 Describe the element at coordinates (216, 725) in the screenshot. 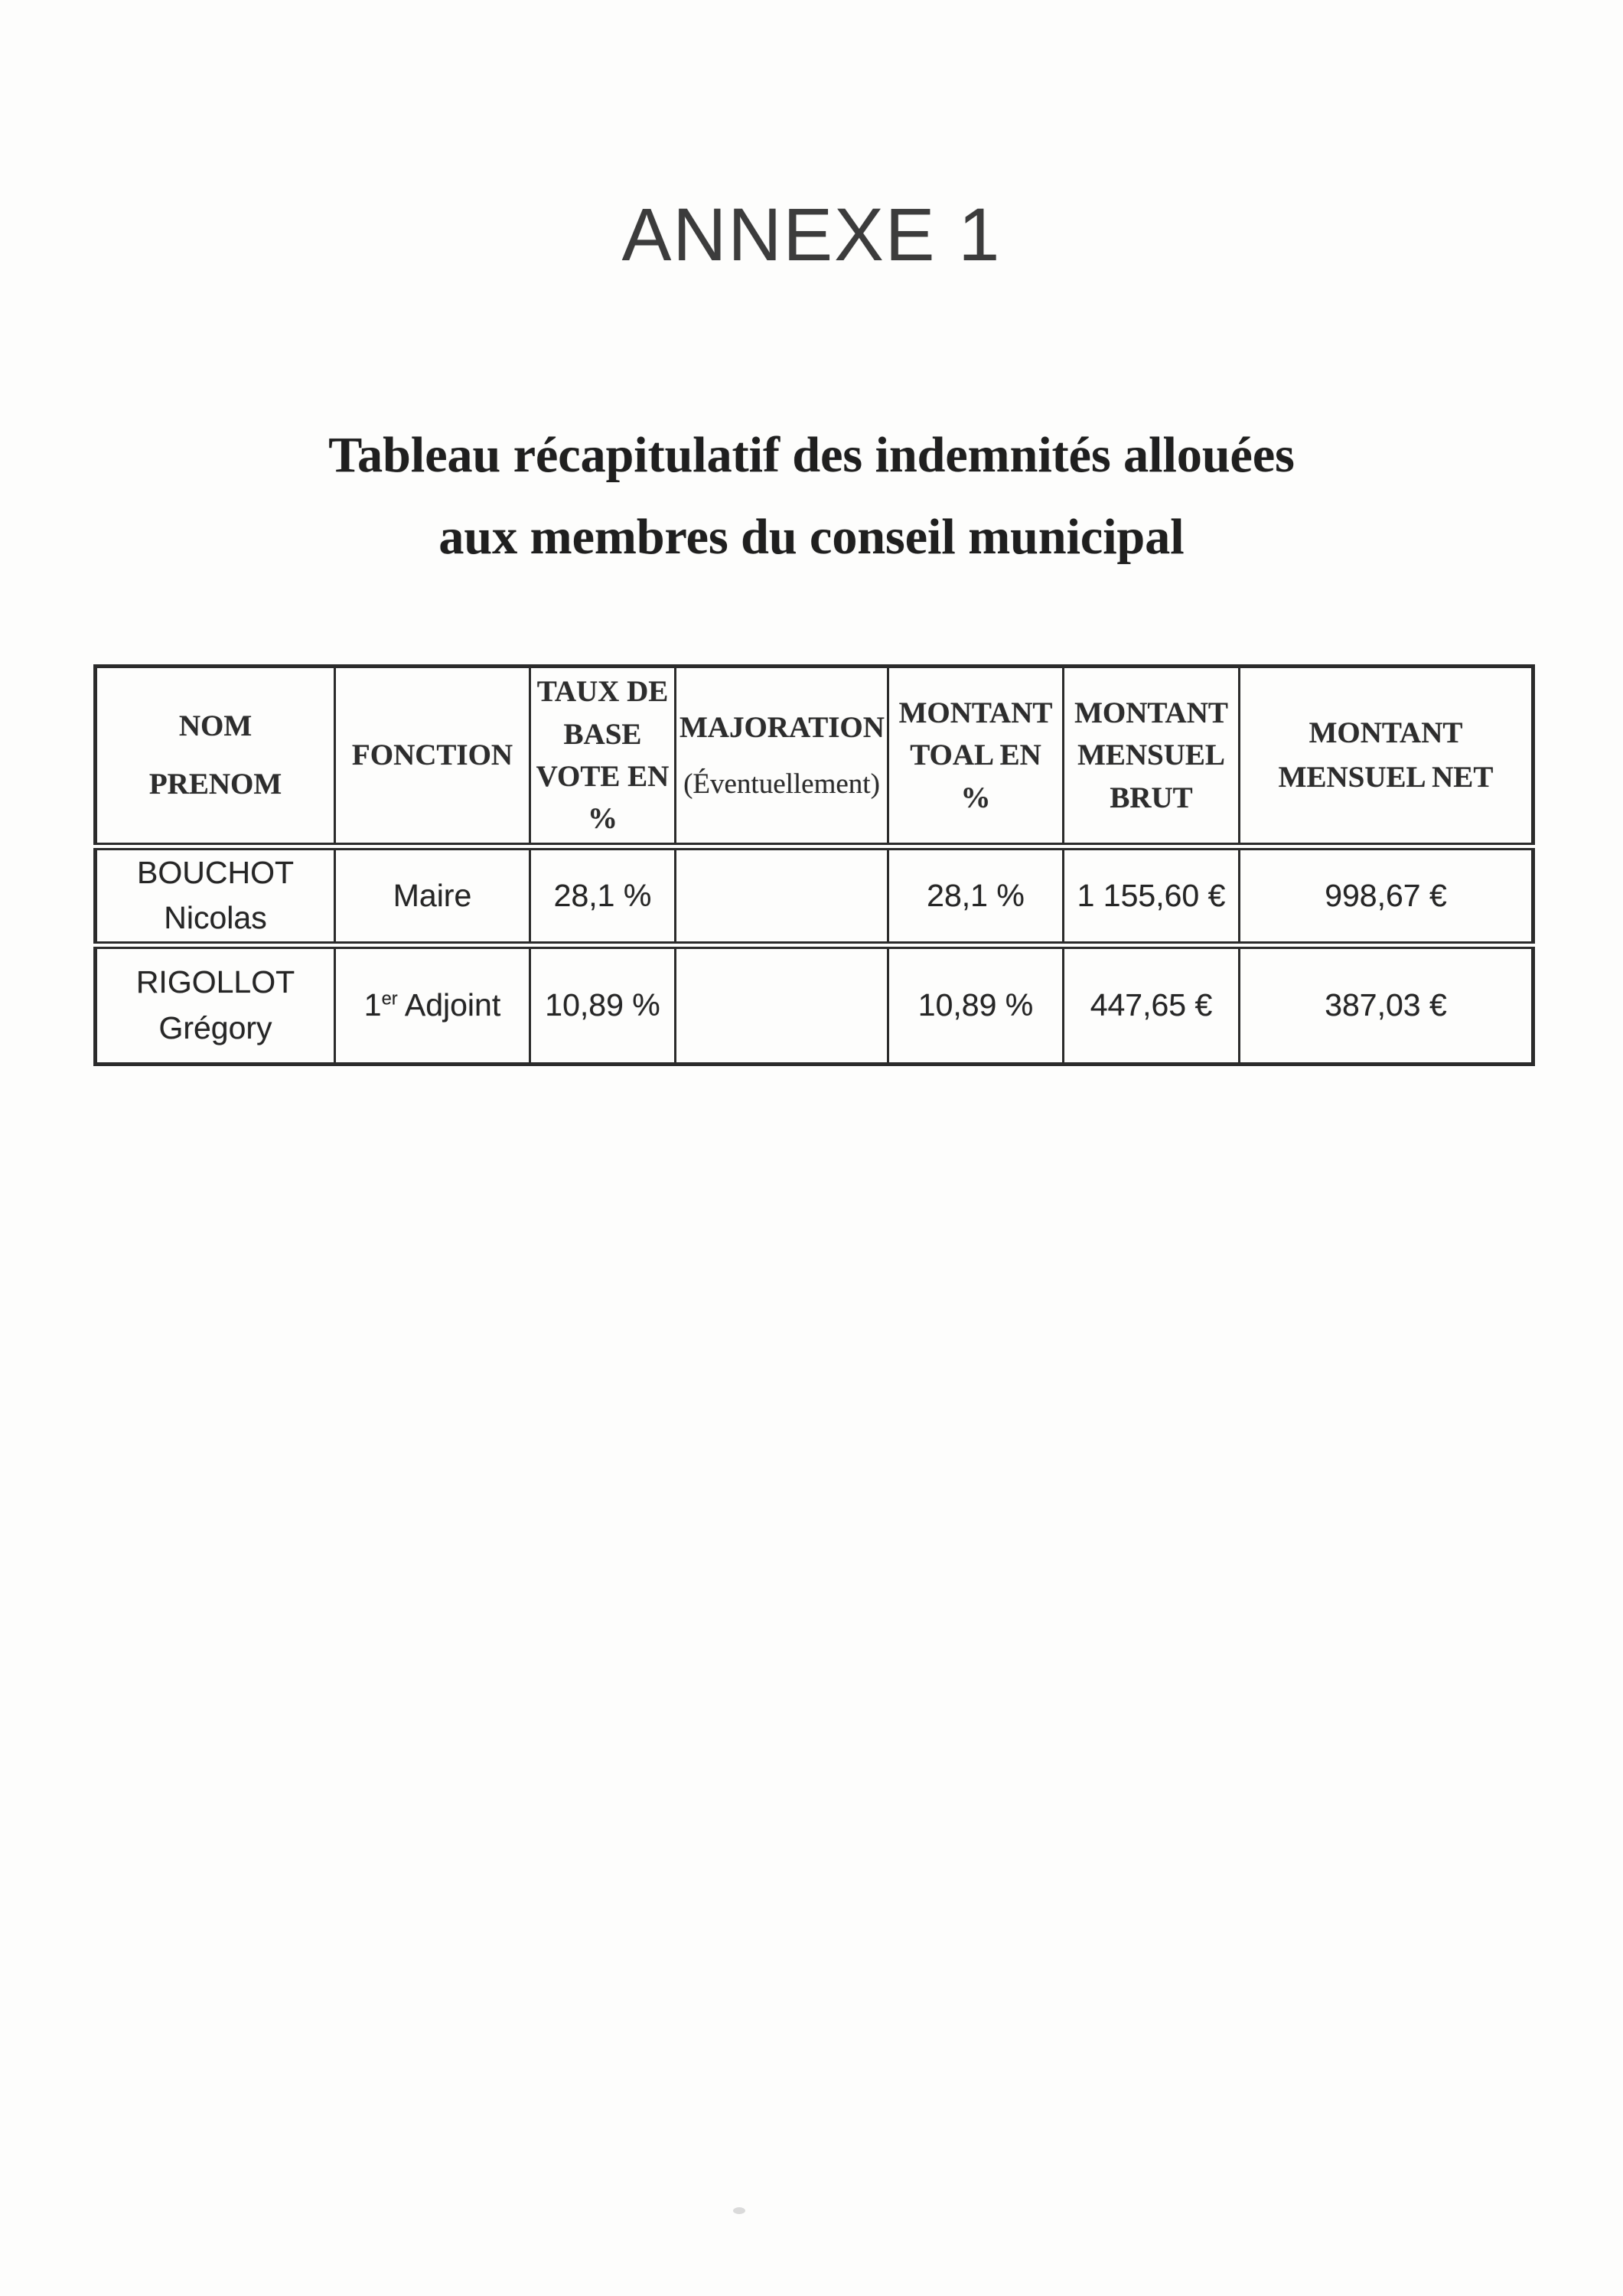

I see `header-line: NOM` at that location.